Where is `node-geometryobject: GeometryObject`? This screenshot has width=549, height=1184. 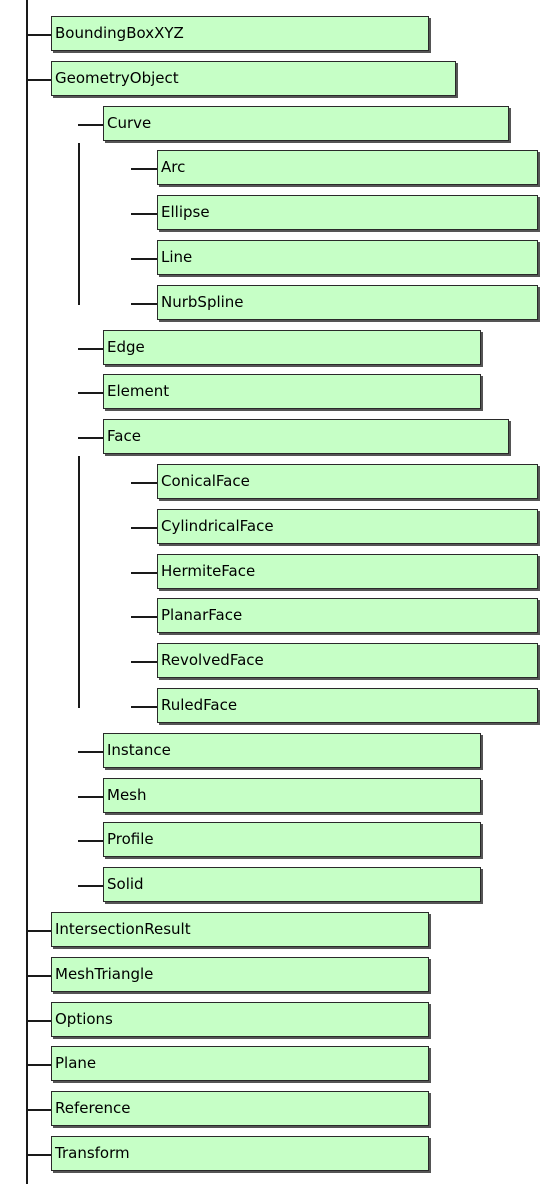
node-geometryobject: GeometryObject is located at coordinates (253, 78).